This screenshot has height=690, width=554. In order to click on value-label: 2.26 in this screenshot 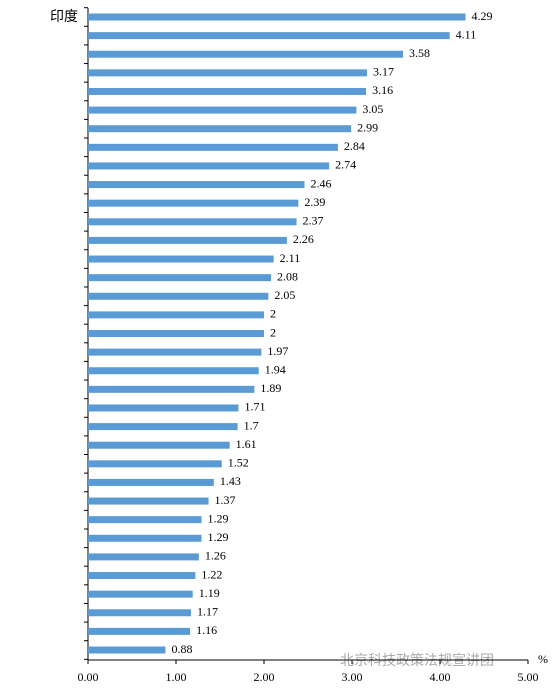, I will do `click(303, 239)`.